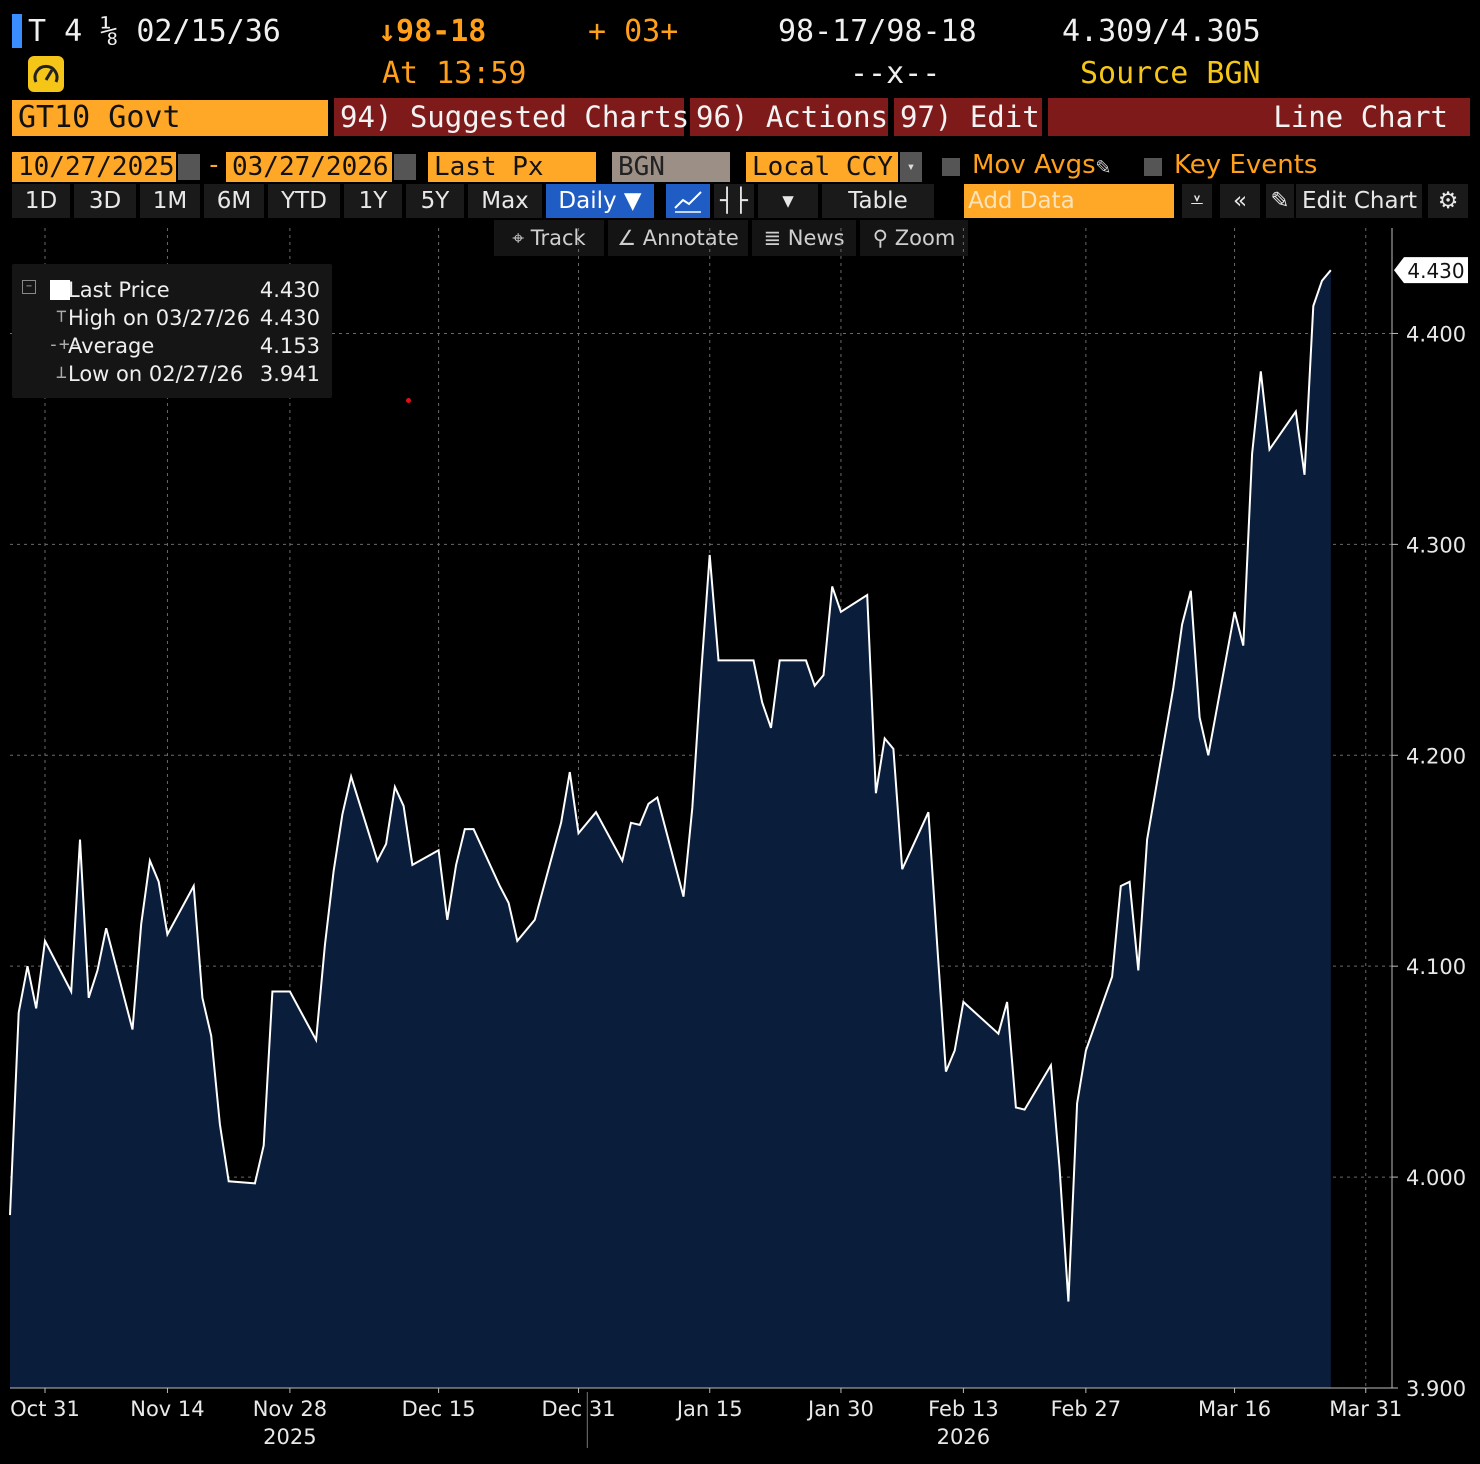 The image size is (1480, 1464). What do you see at coordinates (1086, 1409) in the screenshot?
I see `x-tick-label: Feb 27` at bounding box center [1086, 1409].